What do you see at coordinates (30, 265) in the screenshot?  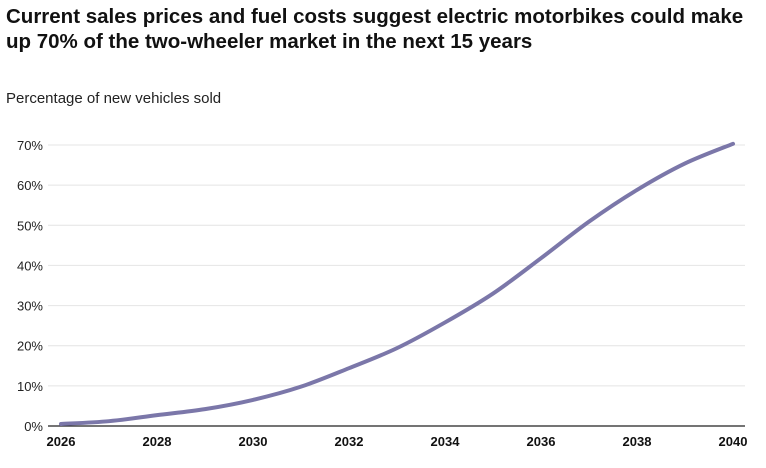 I see `y-tick-label: 40%` at bounding box center [30, 265].